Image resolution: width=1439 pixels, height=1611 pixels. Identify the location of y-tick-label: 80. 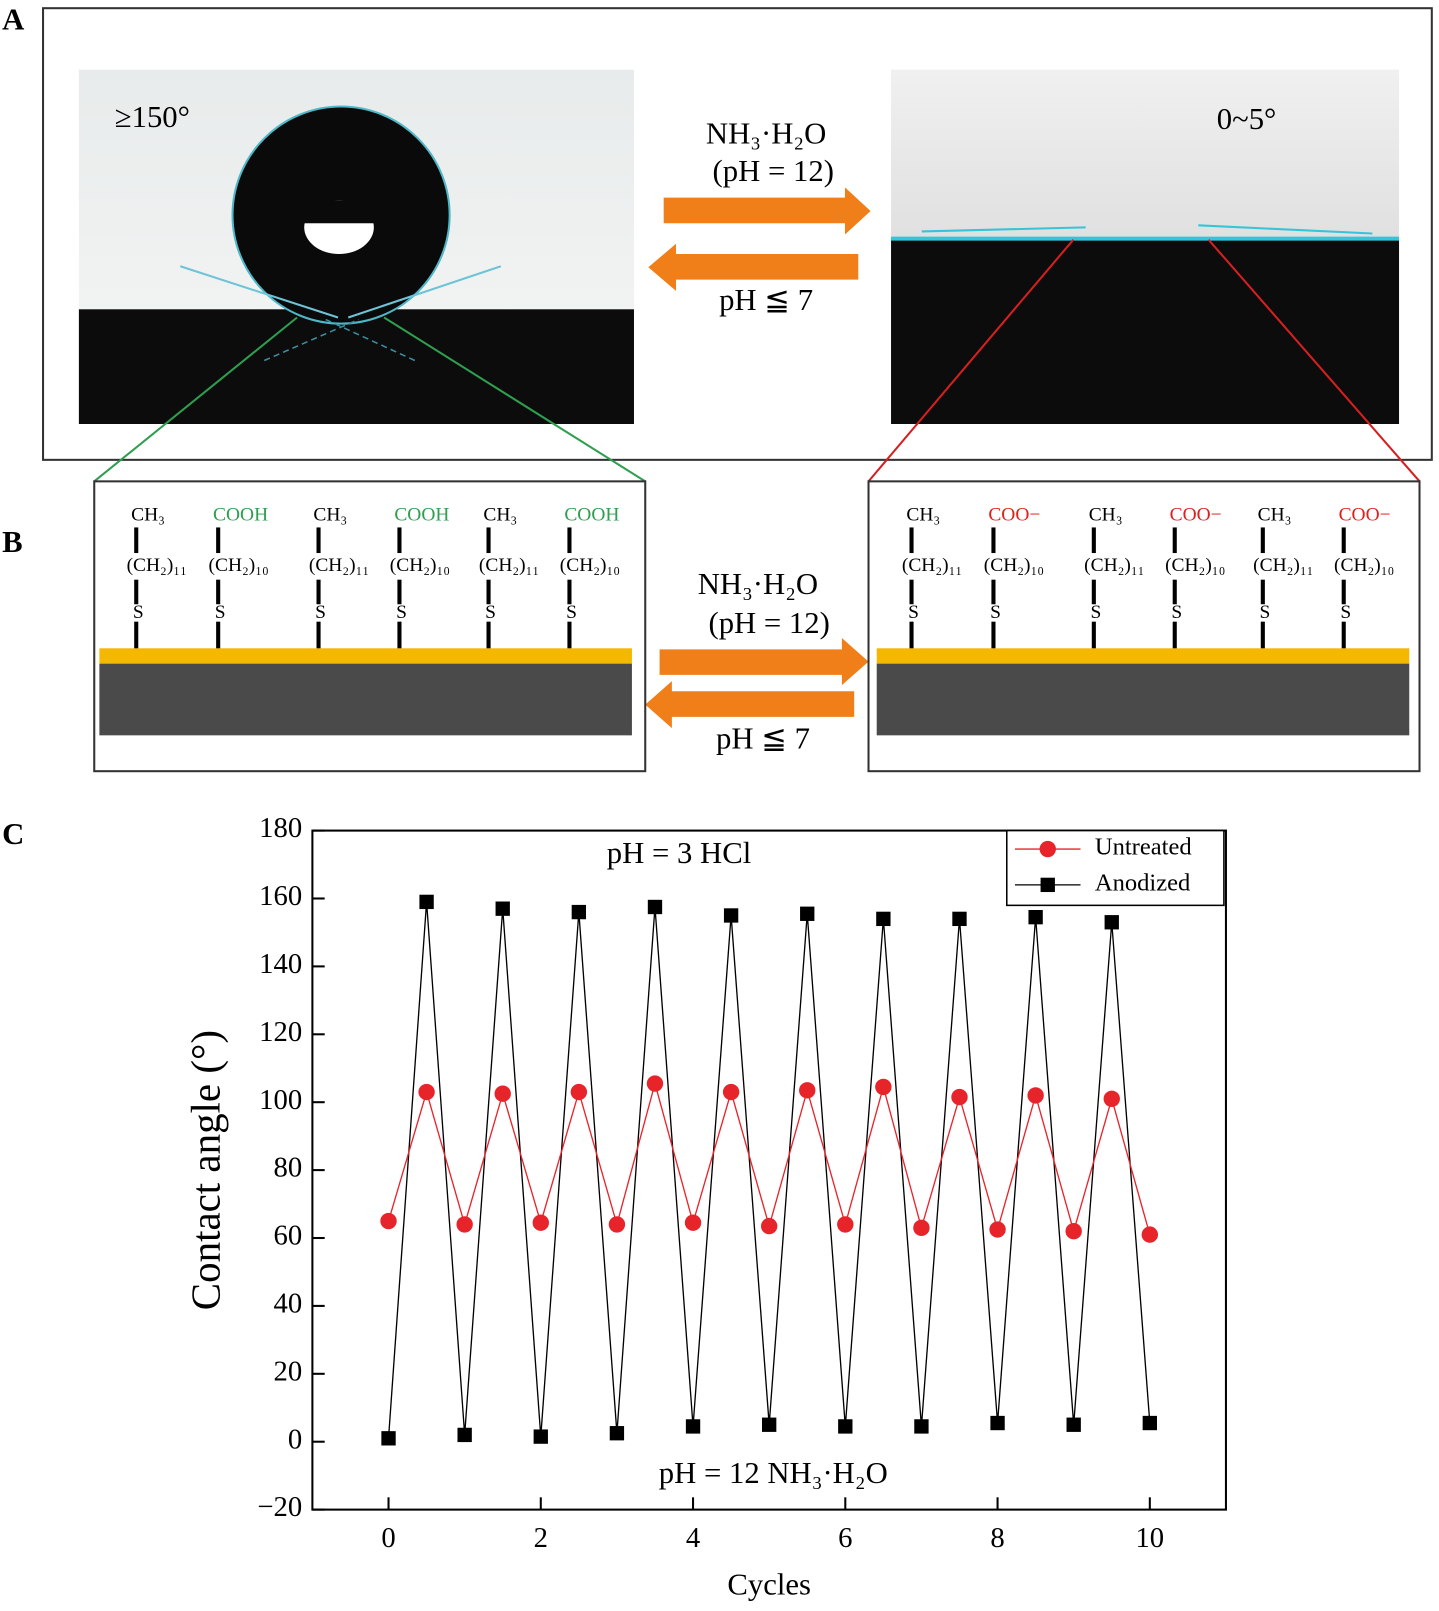
(287, 1168).